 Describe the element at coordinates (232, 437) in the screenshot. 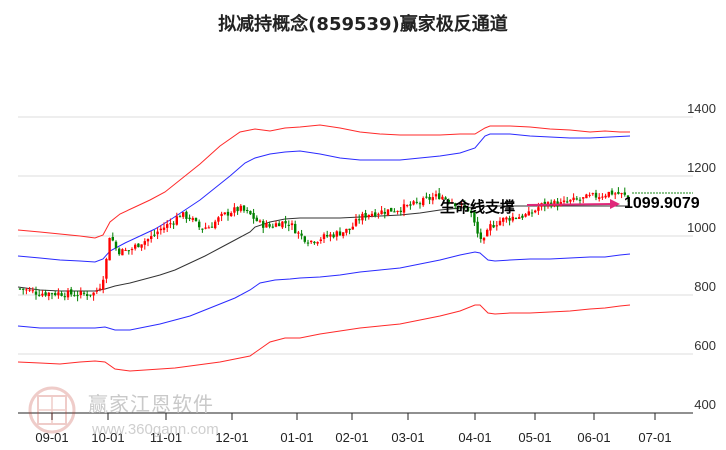

I see `x-tick-label: 12-01` at that location.